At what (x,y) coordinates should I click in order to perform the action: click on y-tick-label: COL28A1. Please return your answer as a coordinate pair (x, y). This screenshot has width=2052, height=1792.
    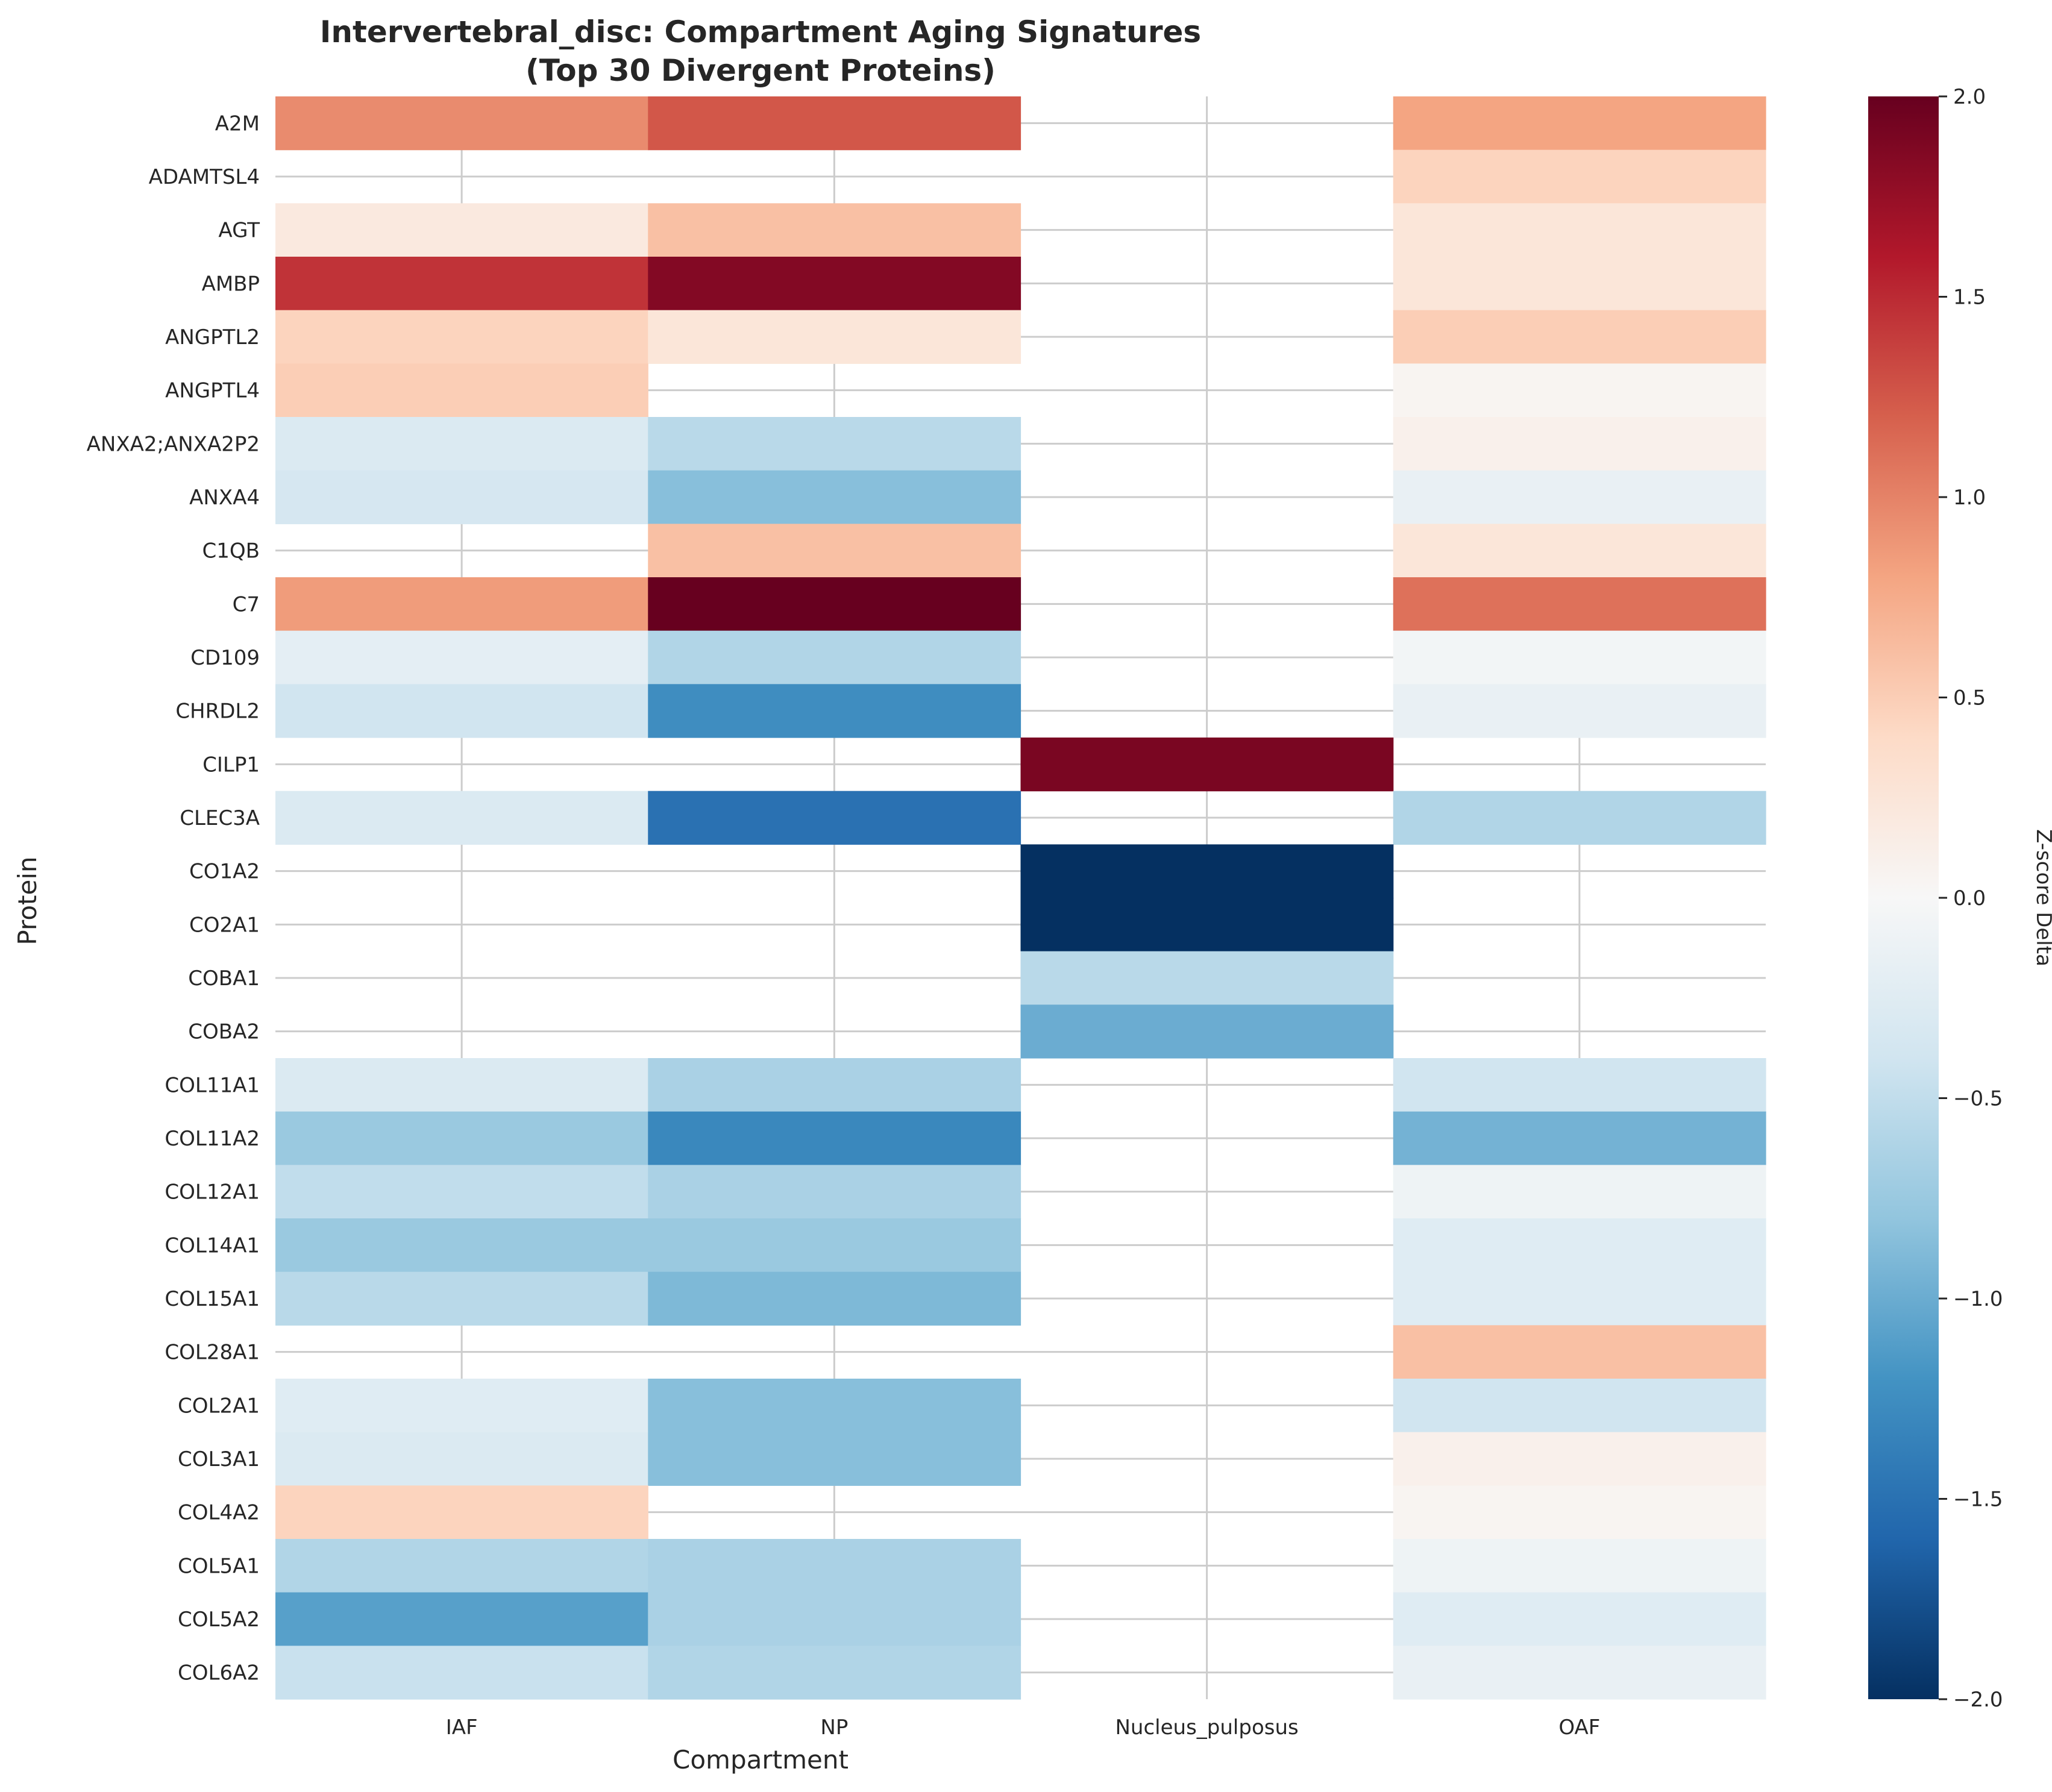
    Looking at the image, I should click on (213, 1353).